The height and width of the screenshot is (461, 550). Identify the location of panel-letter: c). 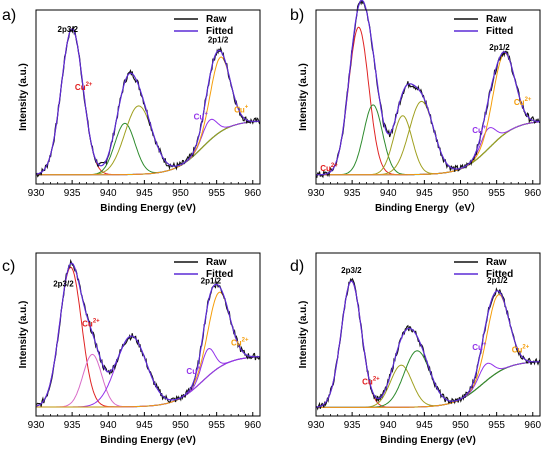
(8, 266).